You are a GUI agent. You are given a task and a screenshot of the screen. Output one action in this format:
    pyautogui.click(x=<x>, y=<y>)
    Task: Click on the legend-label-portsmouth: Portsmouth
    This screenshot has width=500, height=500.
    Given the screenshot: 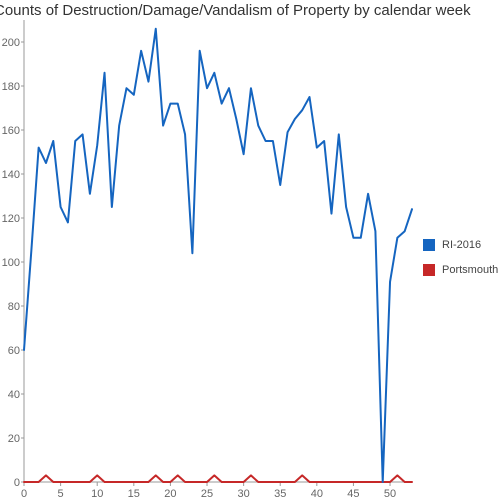 What is the action you would take?
    pyautogui.click(x=470, y=270)
    